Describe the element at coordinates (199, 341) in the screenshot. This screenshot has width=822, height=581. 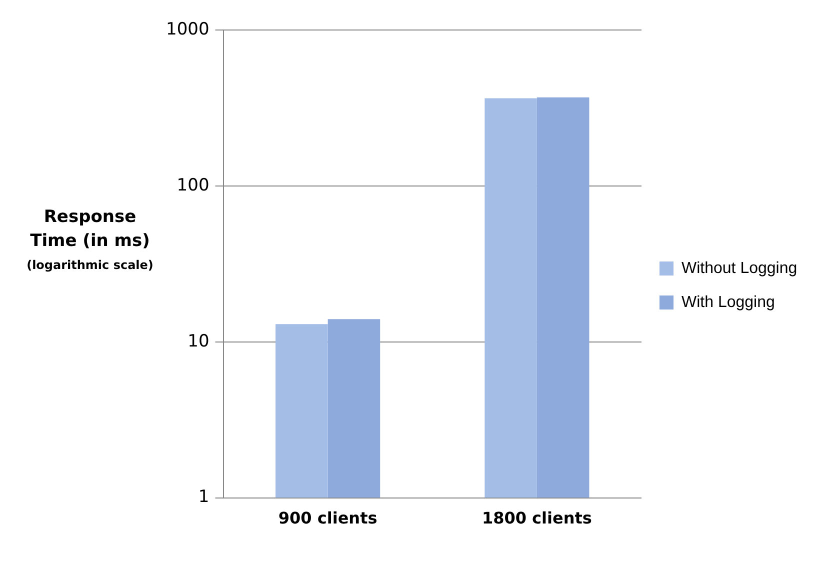
I see `y-tick-label: 10` at that location.